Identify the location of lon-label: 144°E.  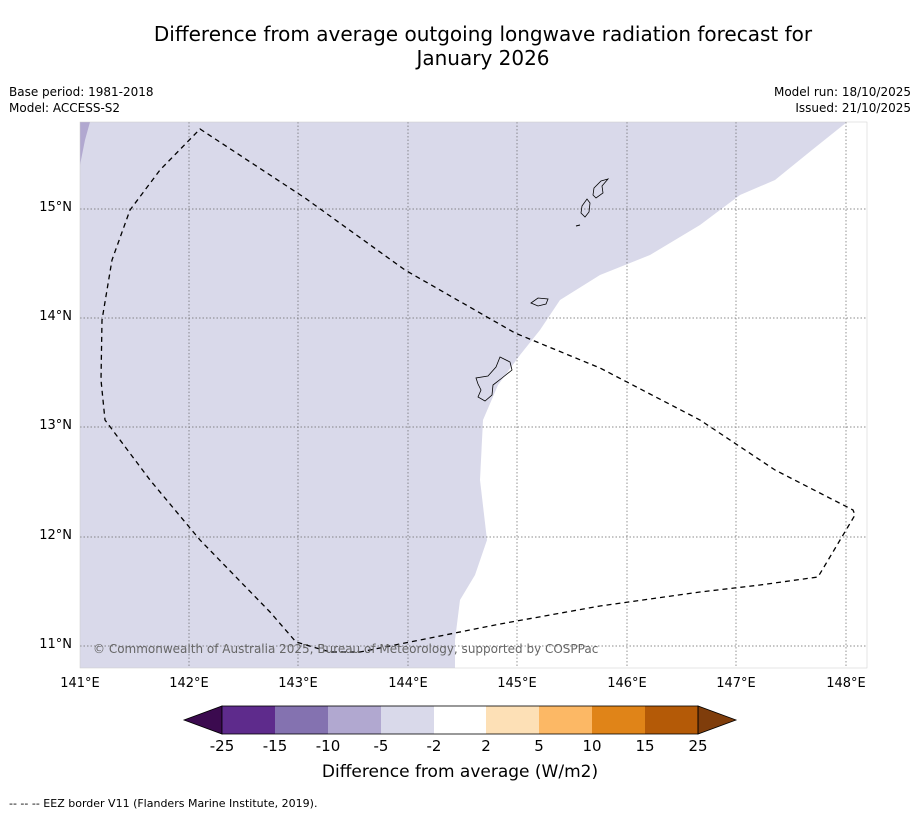
(408, 683).